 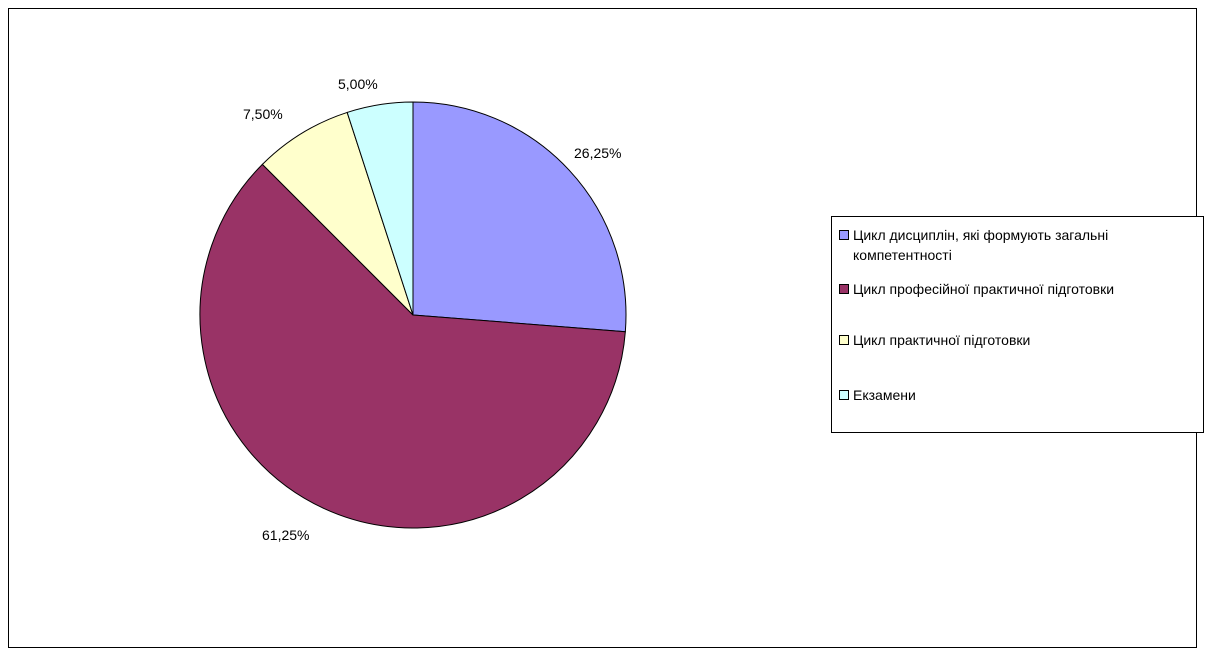 I want to click on legend-swatch-exams, so click(x=844, y=395).